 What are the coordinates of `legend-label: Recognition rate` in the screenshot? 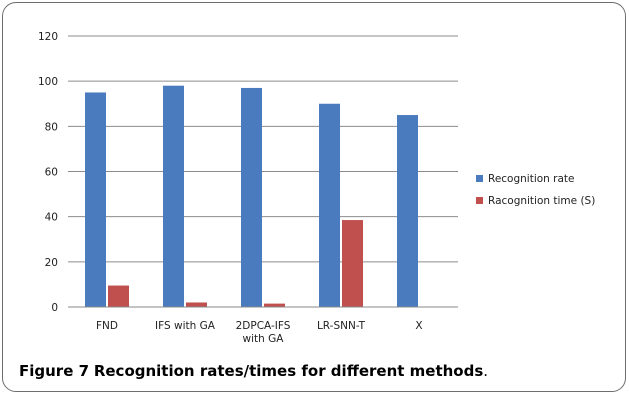 It's located at (531, 179).